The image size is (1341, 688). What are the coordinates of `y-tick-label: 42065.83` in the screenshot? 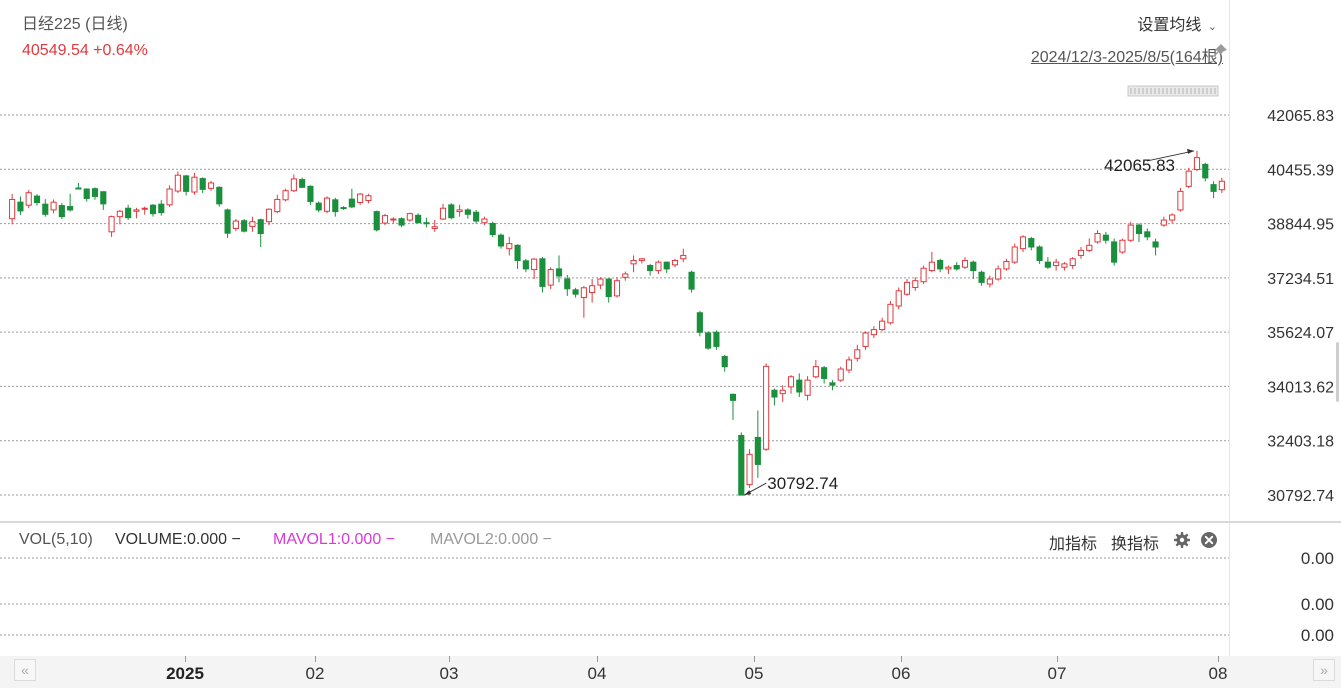 It's located at (1300, 116).